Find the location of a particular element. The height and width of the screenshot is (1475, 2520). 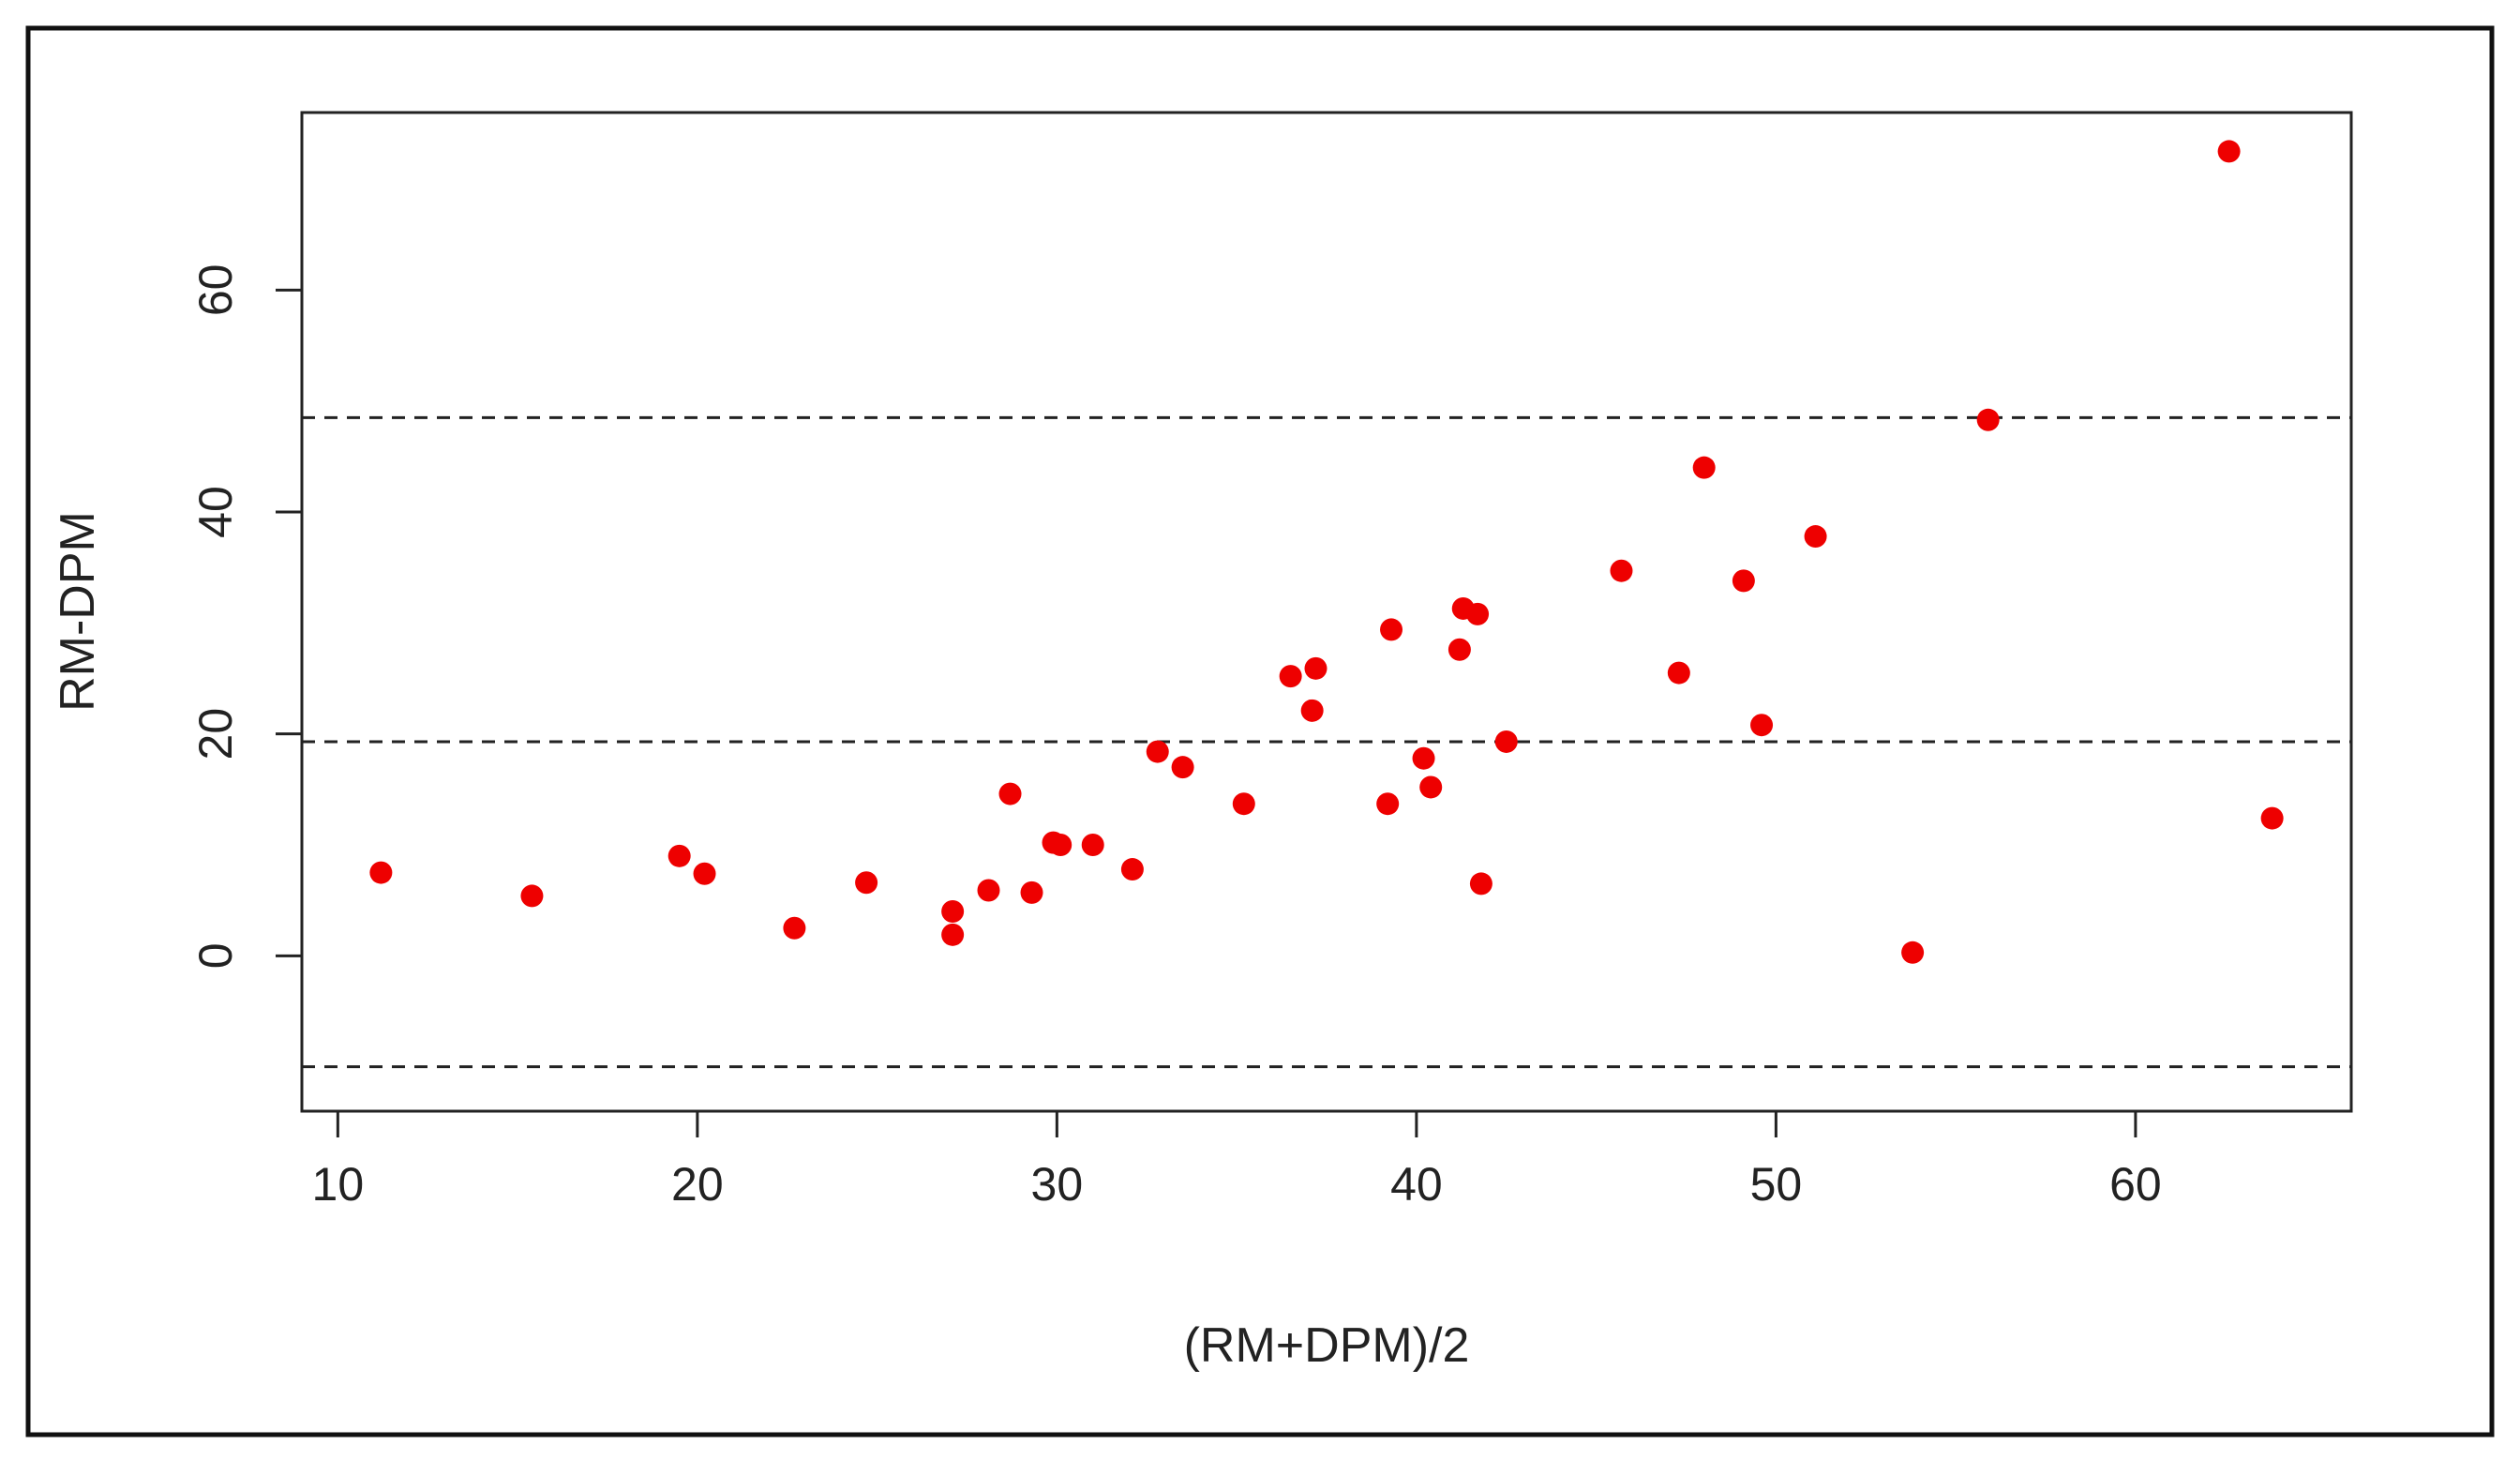

y-axis-label: RM-DPM is located at coordinates (78, 611).